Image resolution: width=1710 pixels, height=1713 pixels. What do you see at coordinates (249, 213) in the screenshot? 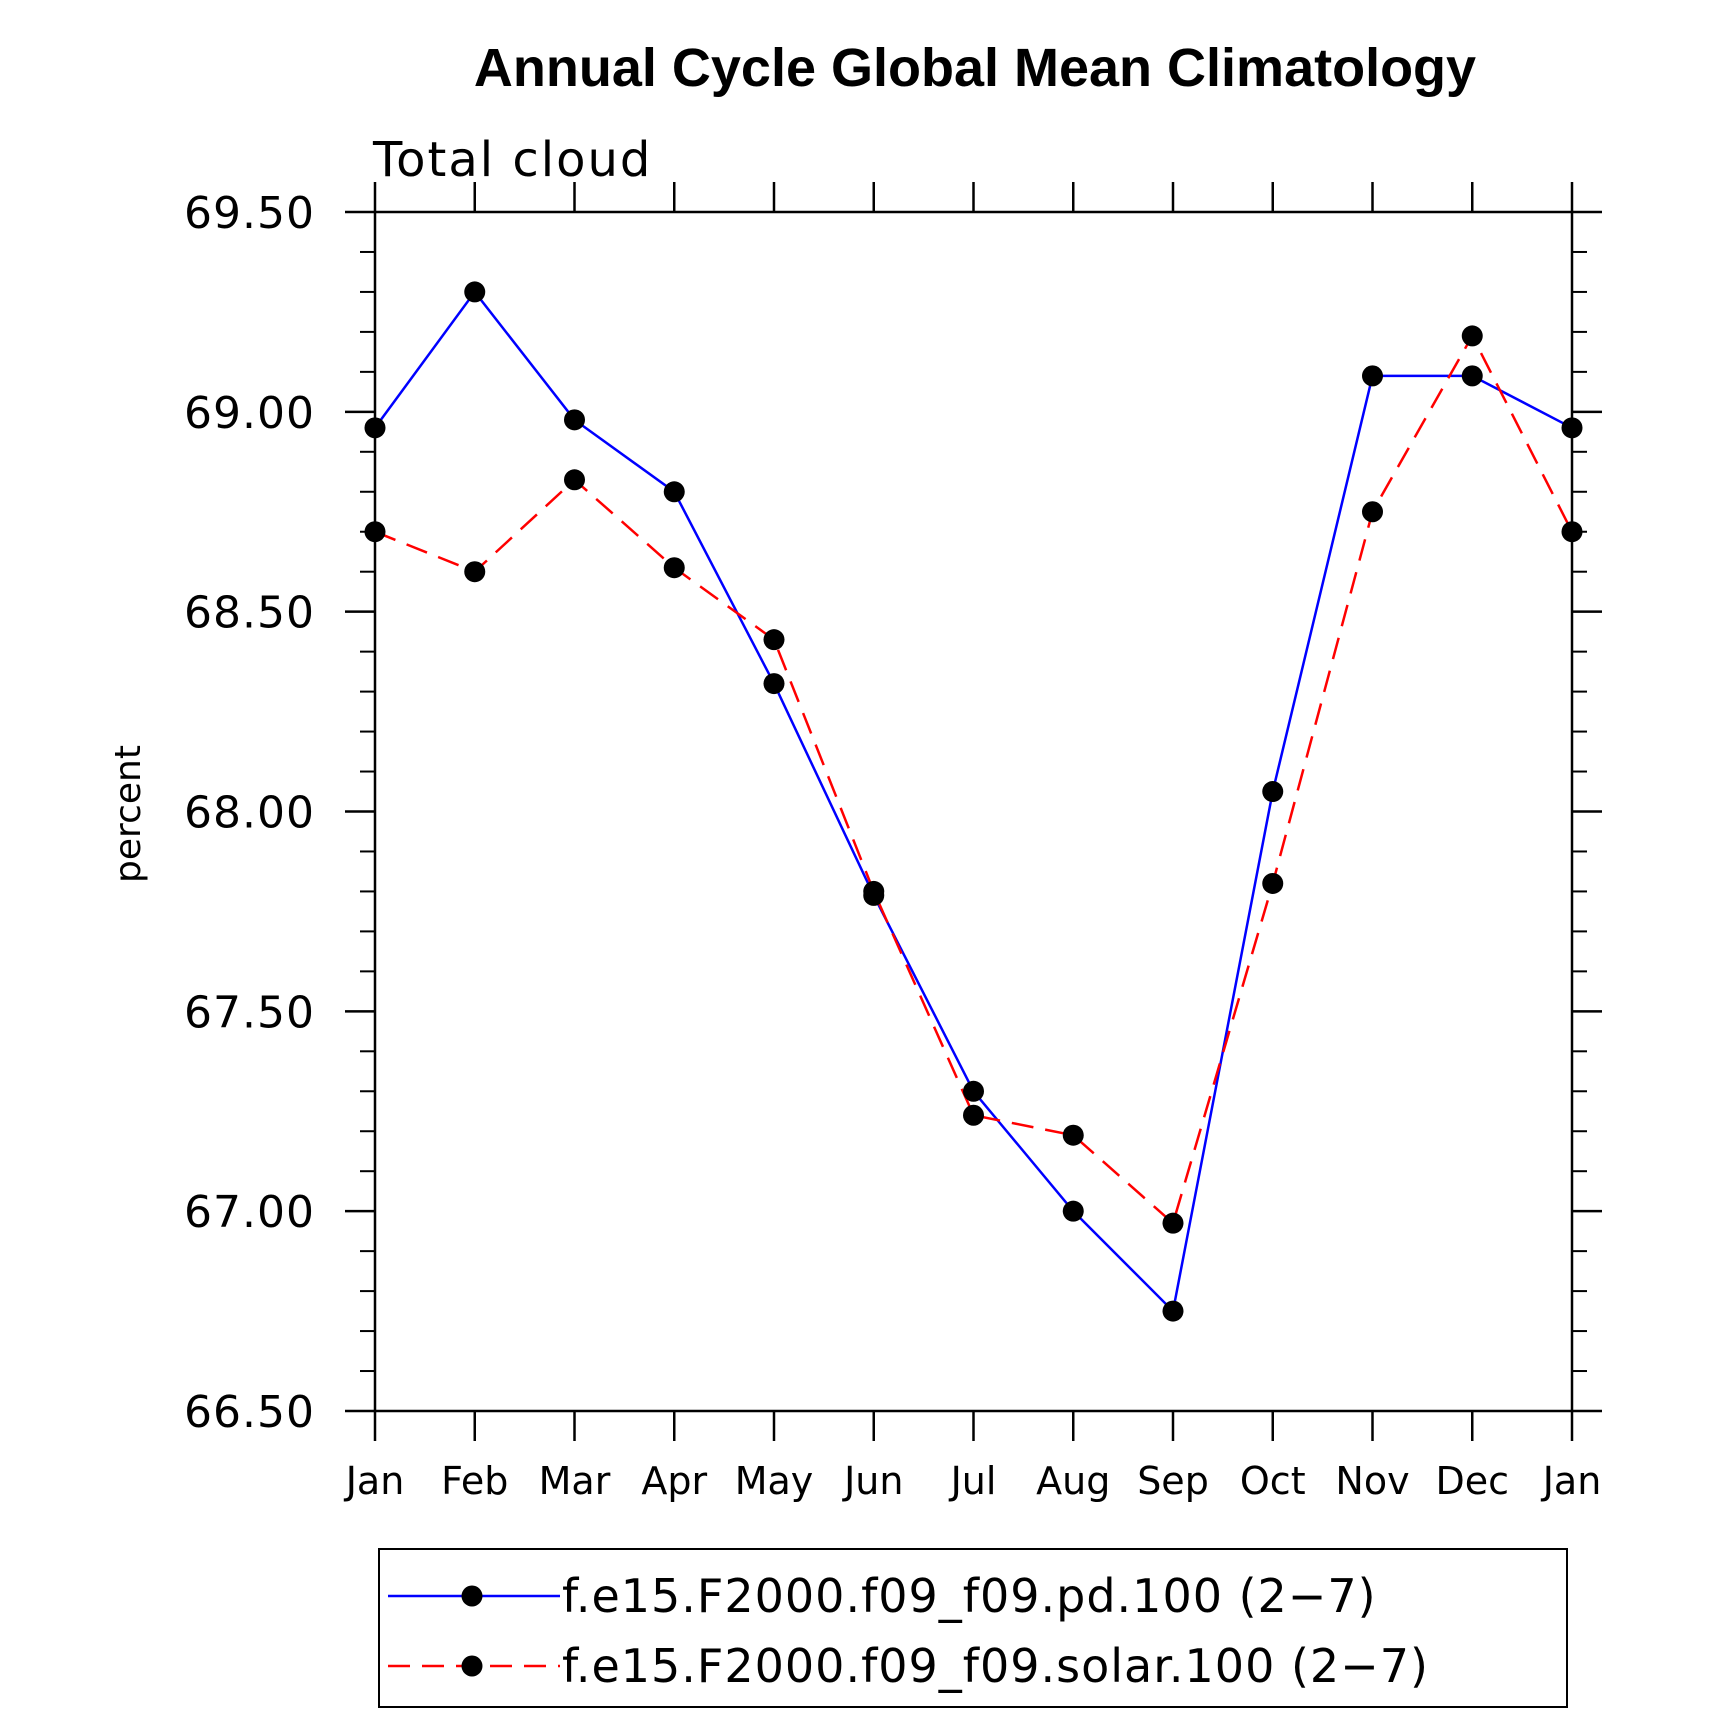
I see `y-tick-label: 69.50` at bounding box center [249, 213].